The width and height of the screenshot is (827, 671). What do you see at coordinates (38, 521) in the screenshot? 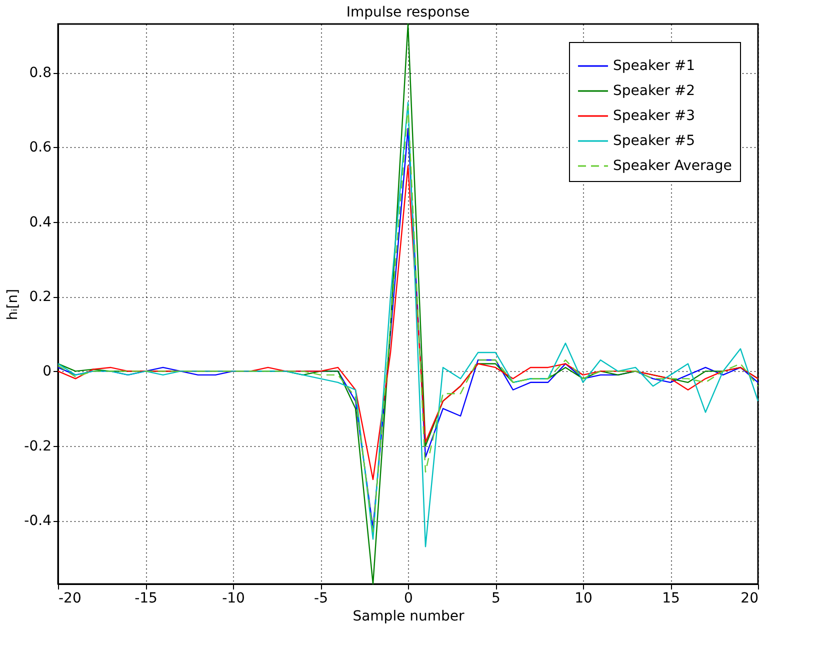
I see `y-tick-label: -0.4` at bounding box center [38, 521].